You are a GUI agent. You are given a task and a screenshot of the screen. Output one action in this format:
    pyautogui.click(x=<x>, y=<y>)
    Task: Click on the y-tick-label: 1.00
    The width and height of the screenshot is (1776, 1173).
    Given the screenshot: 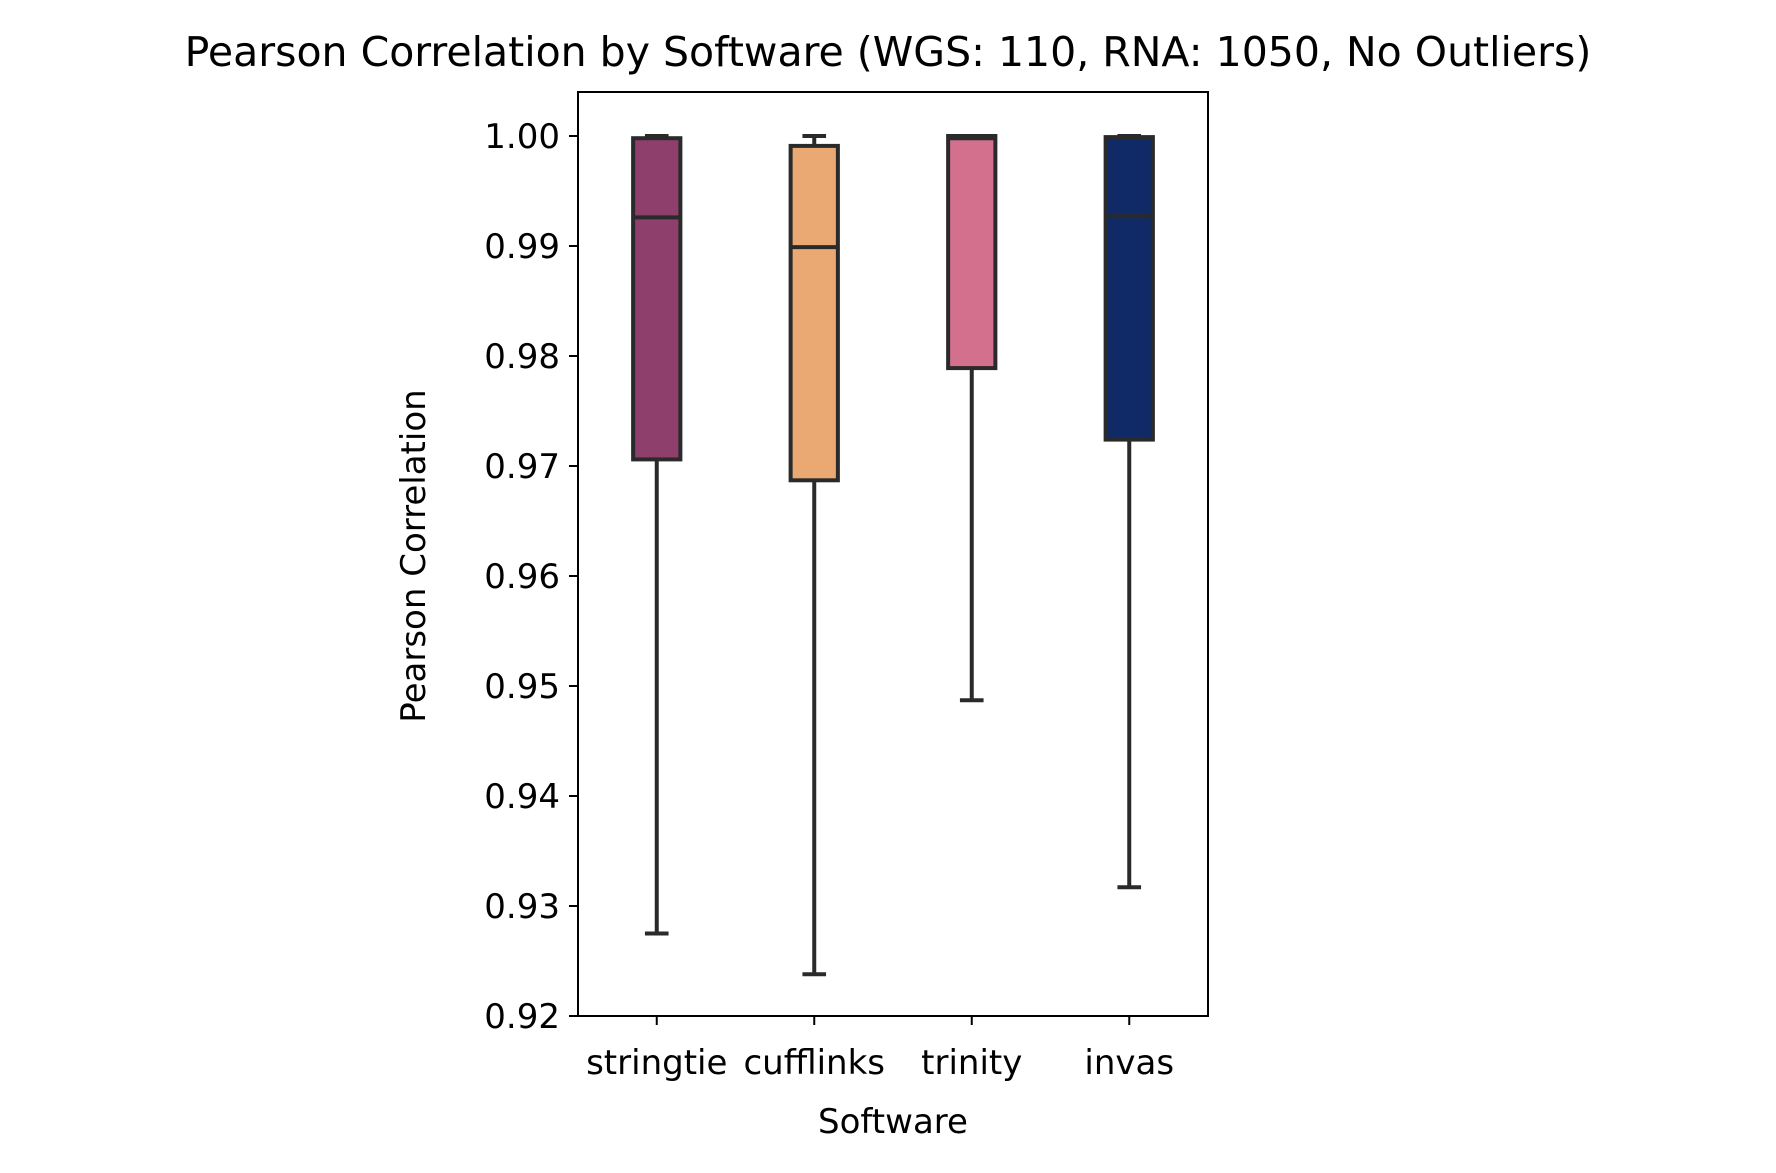 What is the action you would take?
    pyautogui.click(x=522, y=137)
    